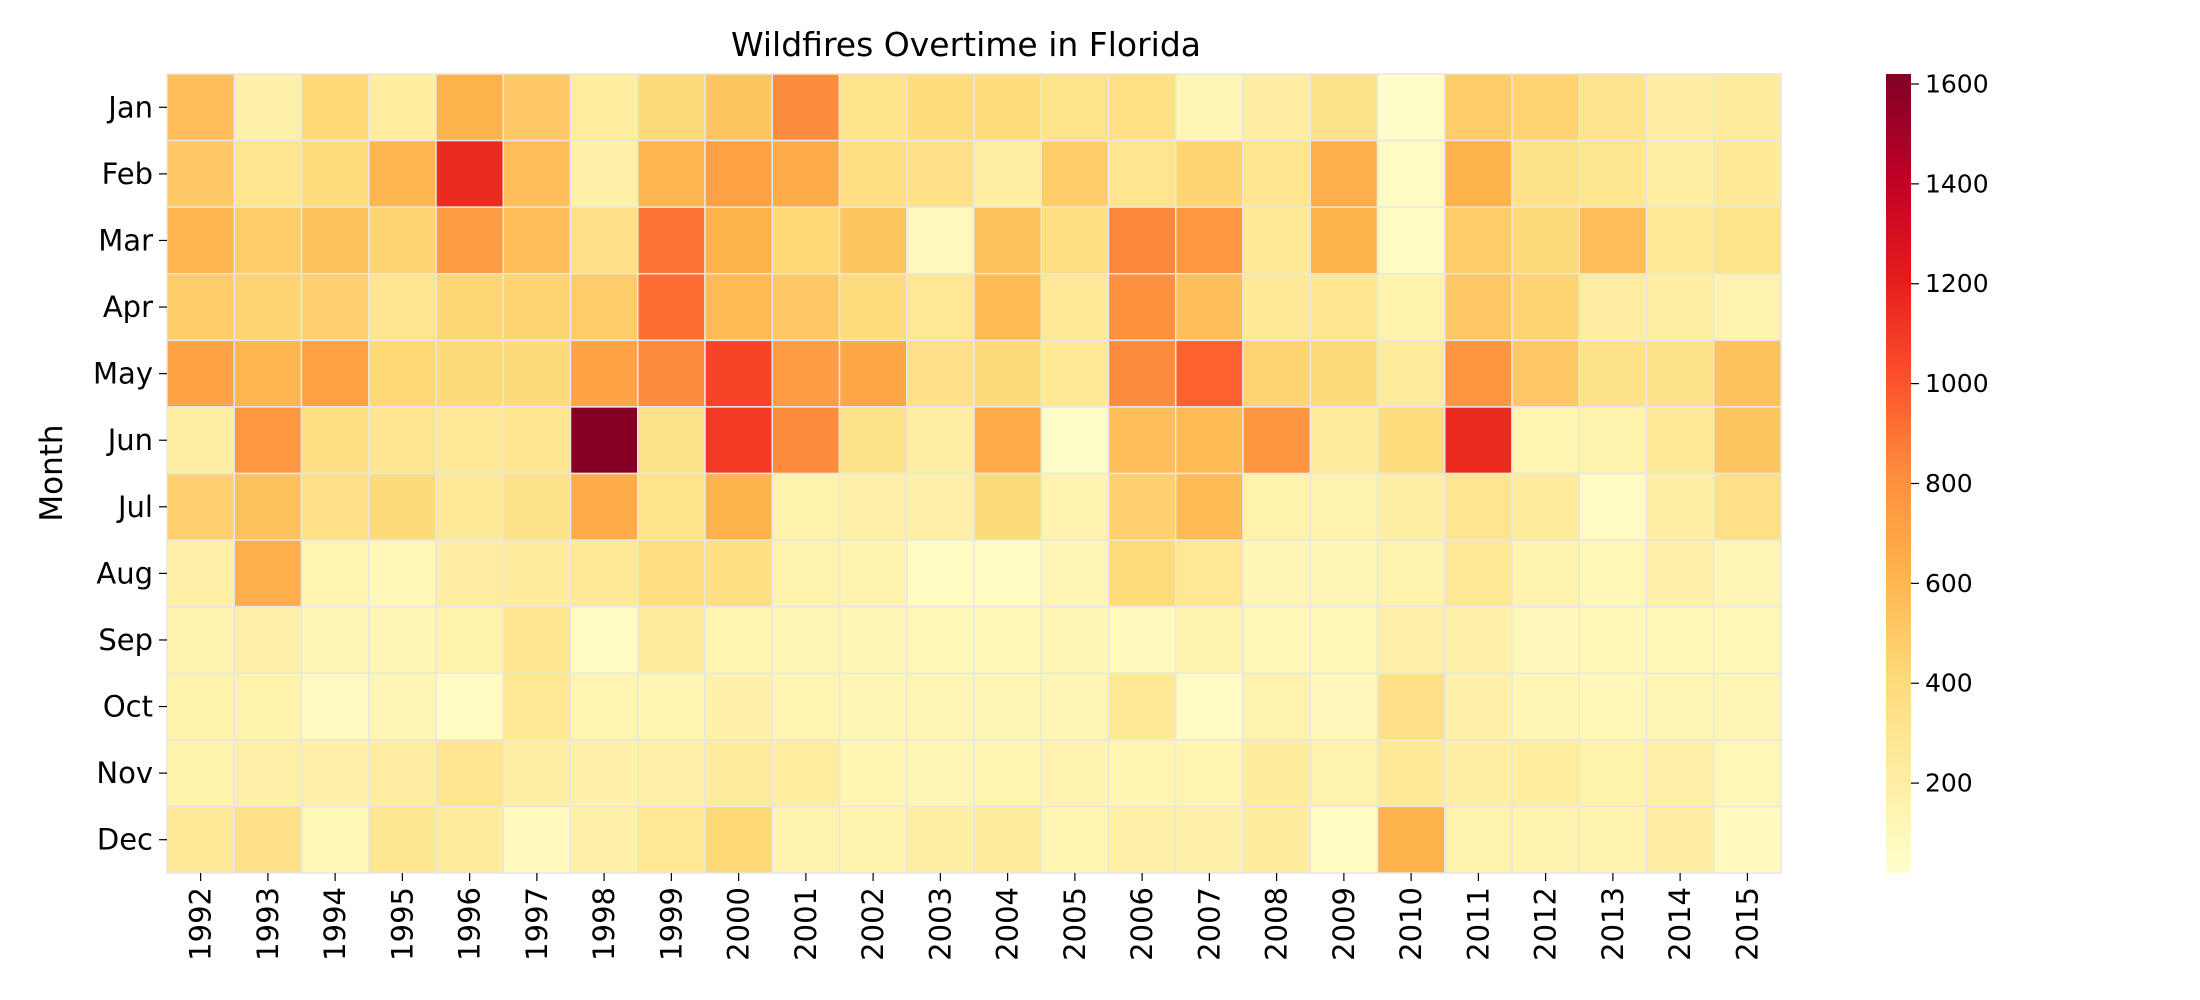 The height and width of the screenshot is (1000, 2200). I want to click on heatmap-cell-apr-2008, so click(1276, 307).